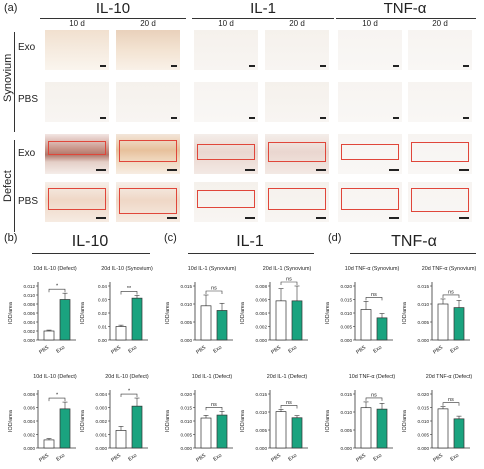  Describe the element at coordinates (27, 153) in the screenshot. I see `row-label-exo: Exo` at that location.